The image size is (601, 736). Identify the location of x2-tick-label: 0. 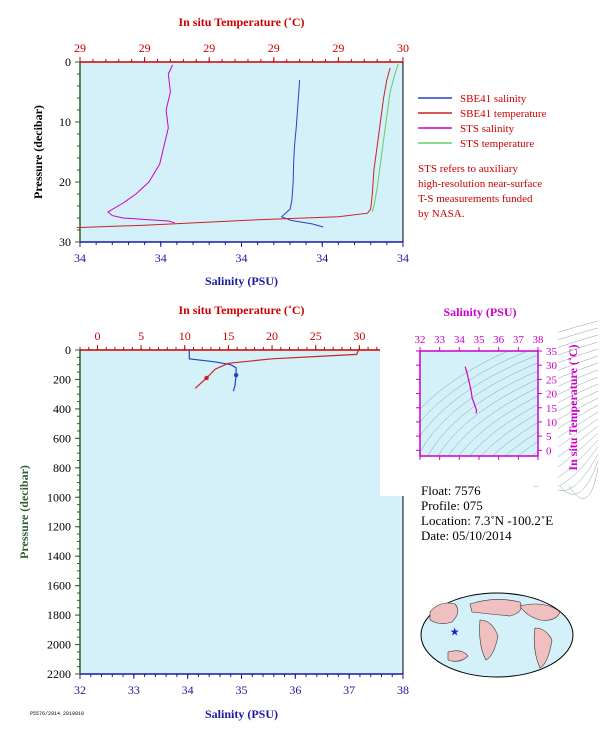
(97, 336).